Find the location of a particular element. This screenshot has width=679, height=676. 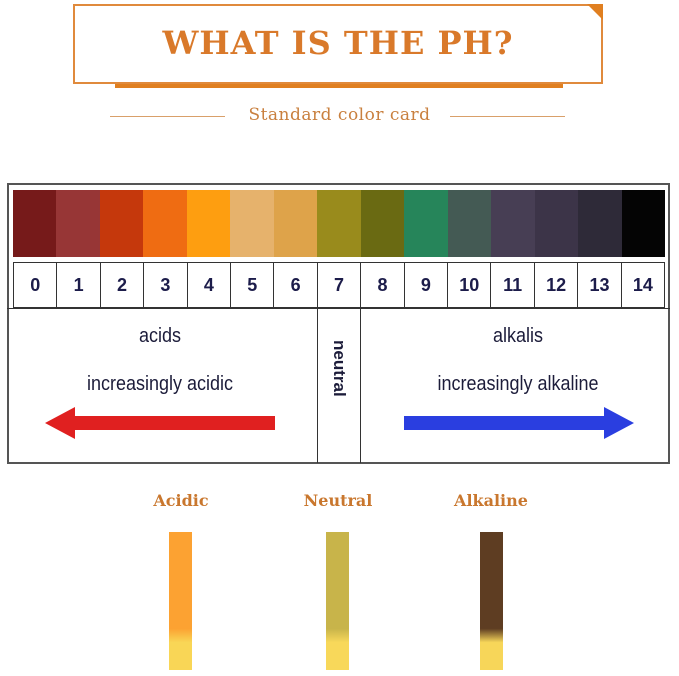

acids-description: increasingly acidic is located at coordinates (160, 384).